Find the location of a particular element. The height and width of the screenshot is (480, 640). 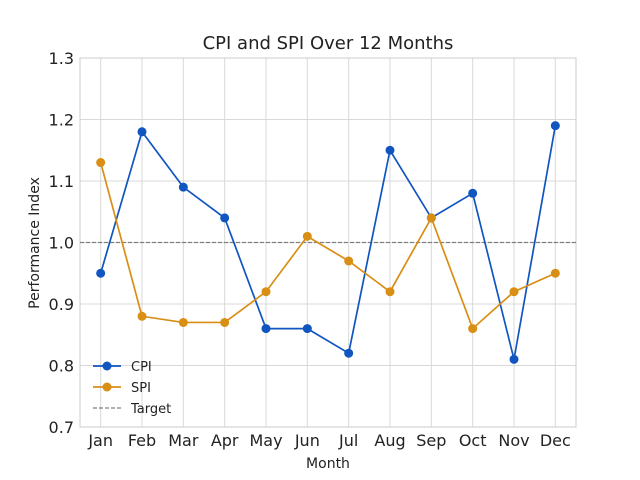

y-tick-label: 1.0 is located at coordinates (61, 243).